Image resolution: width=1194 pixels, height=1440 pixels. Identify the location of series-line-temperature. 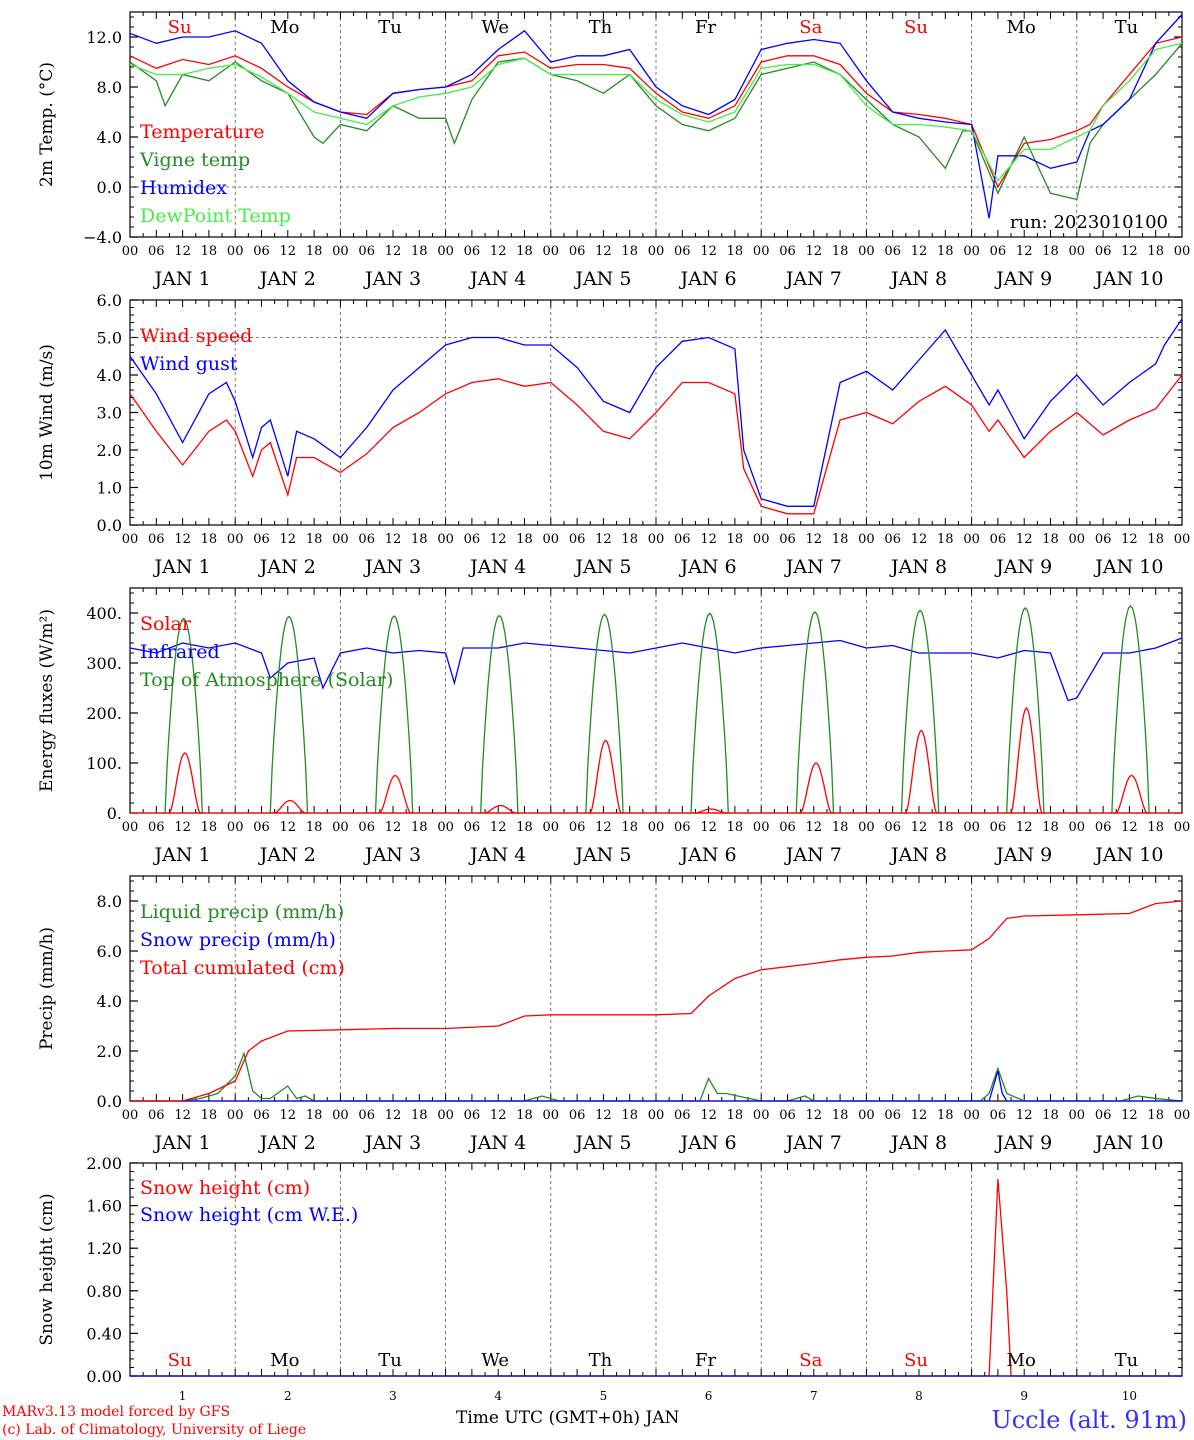
(656, 112).